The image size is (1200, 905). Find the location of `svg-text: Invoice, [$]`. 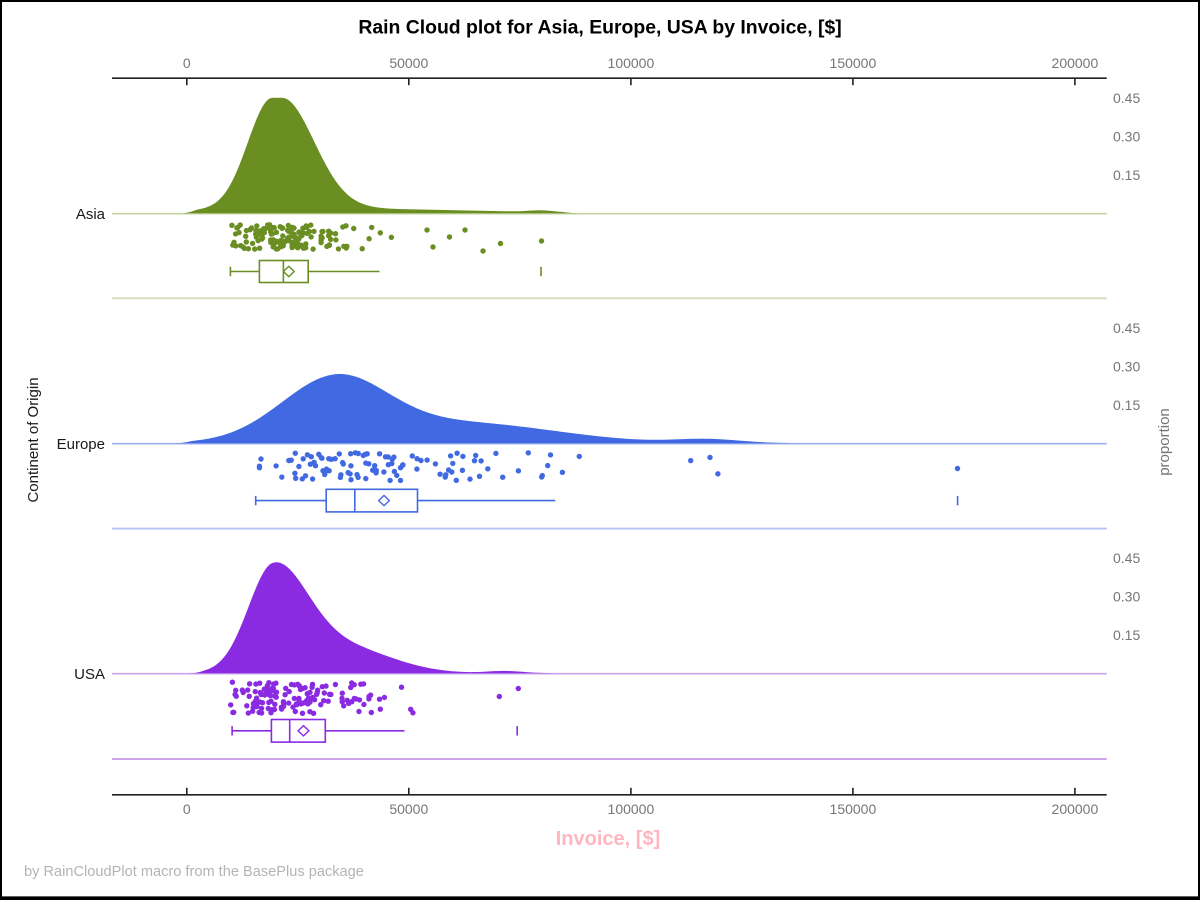

svg-text: Invoice, [$] is located at coordinates (608, 839).